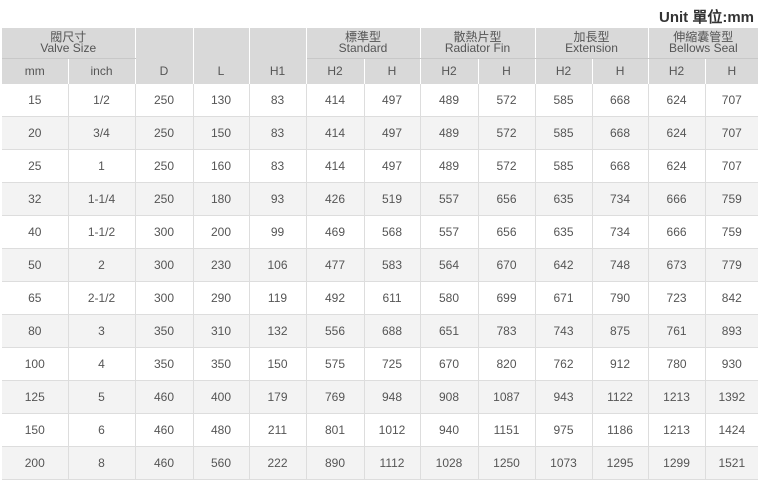 Image resolution: width=760 pixels, height=480 pixels. Describe the element at coordinates (620, 331) in the screenshot. I see `table-cell: 875` at that location.